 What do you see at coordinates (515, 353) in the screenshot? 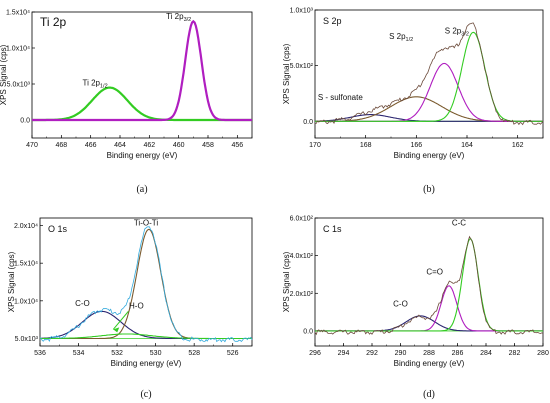
I see `x-tick-label: 282` at bounding box center [515, 353].